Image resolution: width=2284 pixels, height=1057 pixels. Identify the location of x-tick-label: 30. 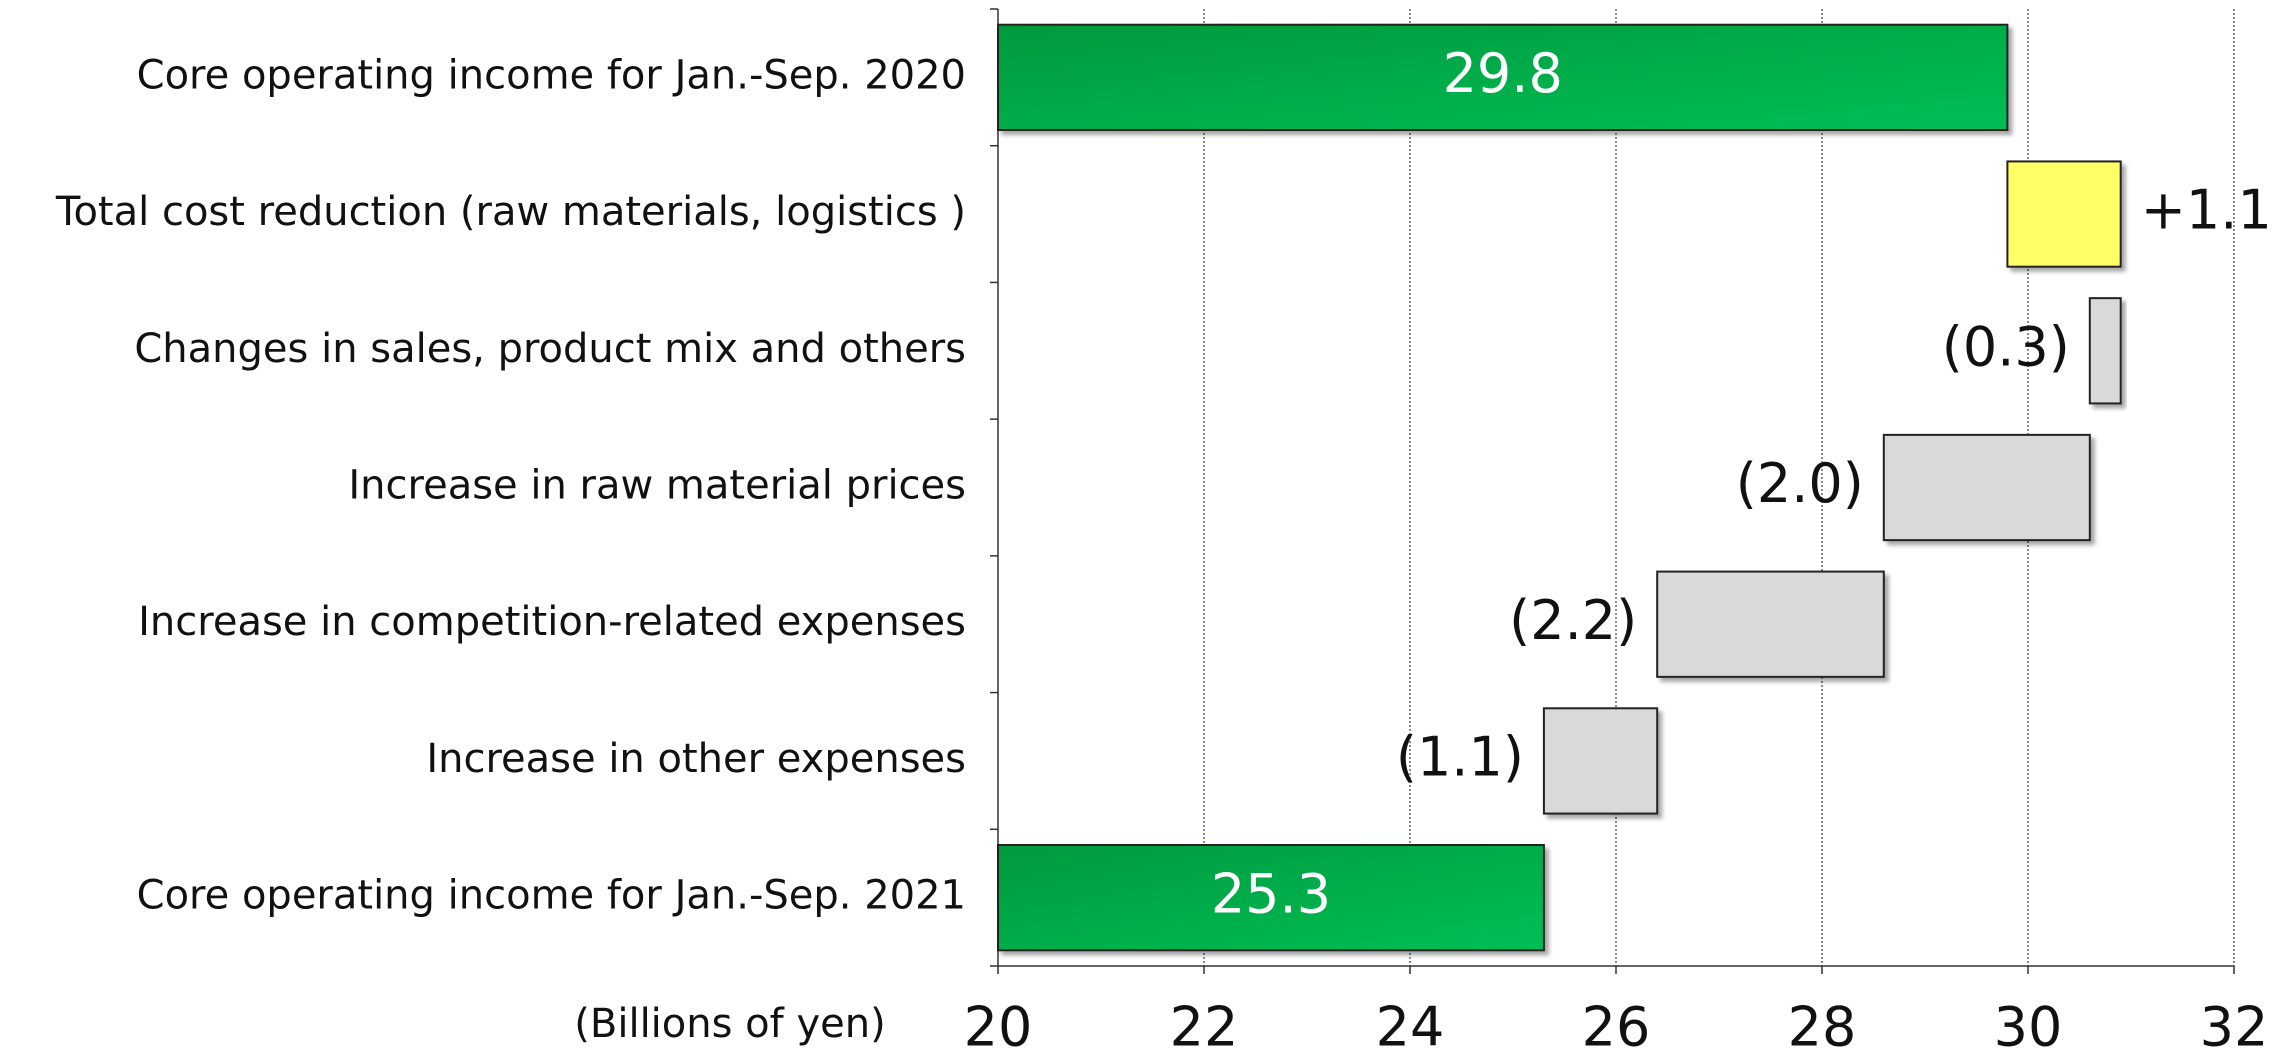
(2028, 1026).